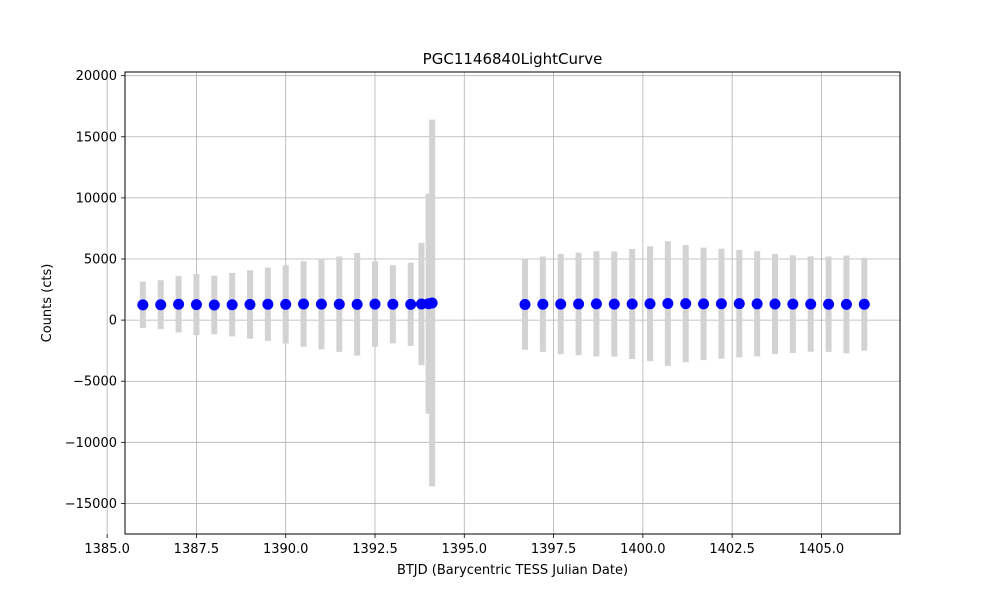  Describe the element at coordinates (554, 549) in the screenshot. I see `x-tick-label: 1397.5` at that location.